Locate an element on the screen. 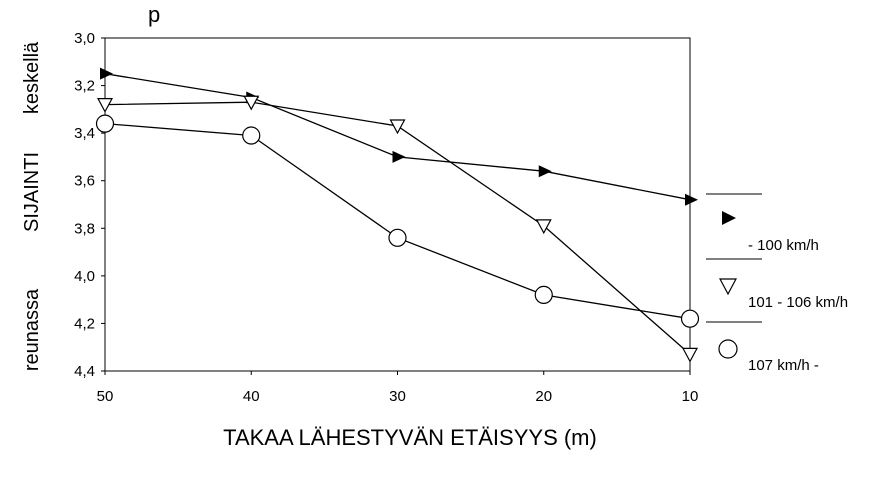 The width and height of the screenshot is (893, 480). legend-label: 101 - 106 km/h is located at coordinates (798, 302).